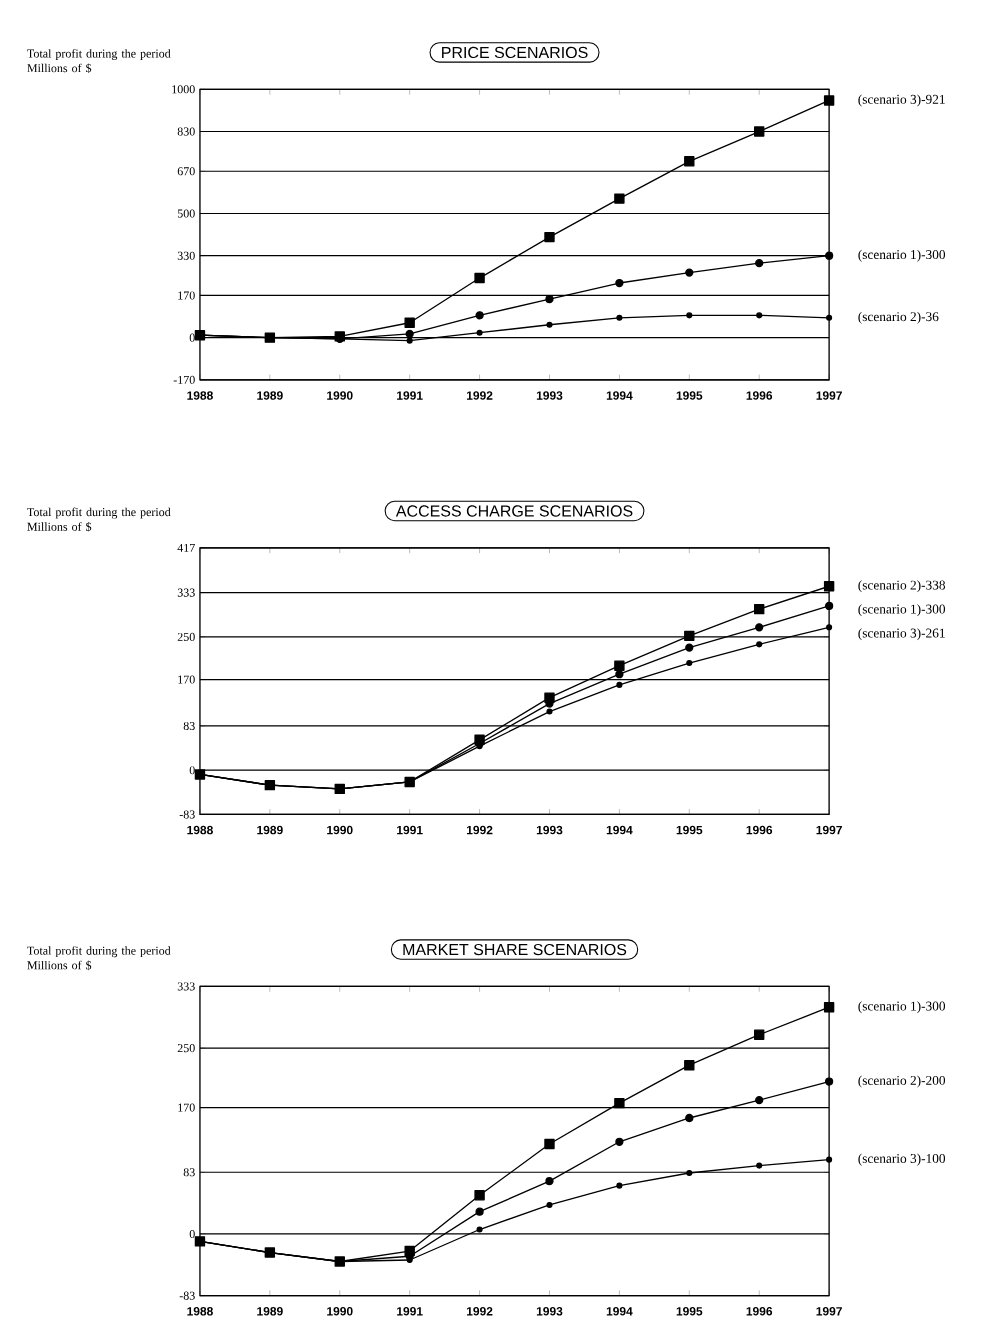 This screenshot has width=1000, height=1333. What do you see at coordinates (183, 89) in the screenshot?
I see `y-tick-label: 1000` at bounding box center [183, 89].